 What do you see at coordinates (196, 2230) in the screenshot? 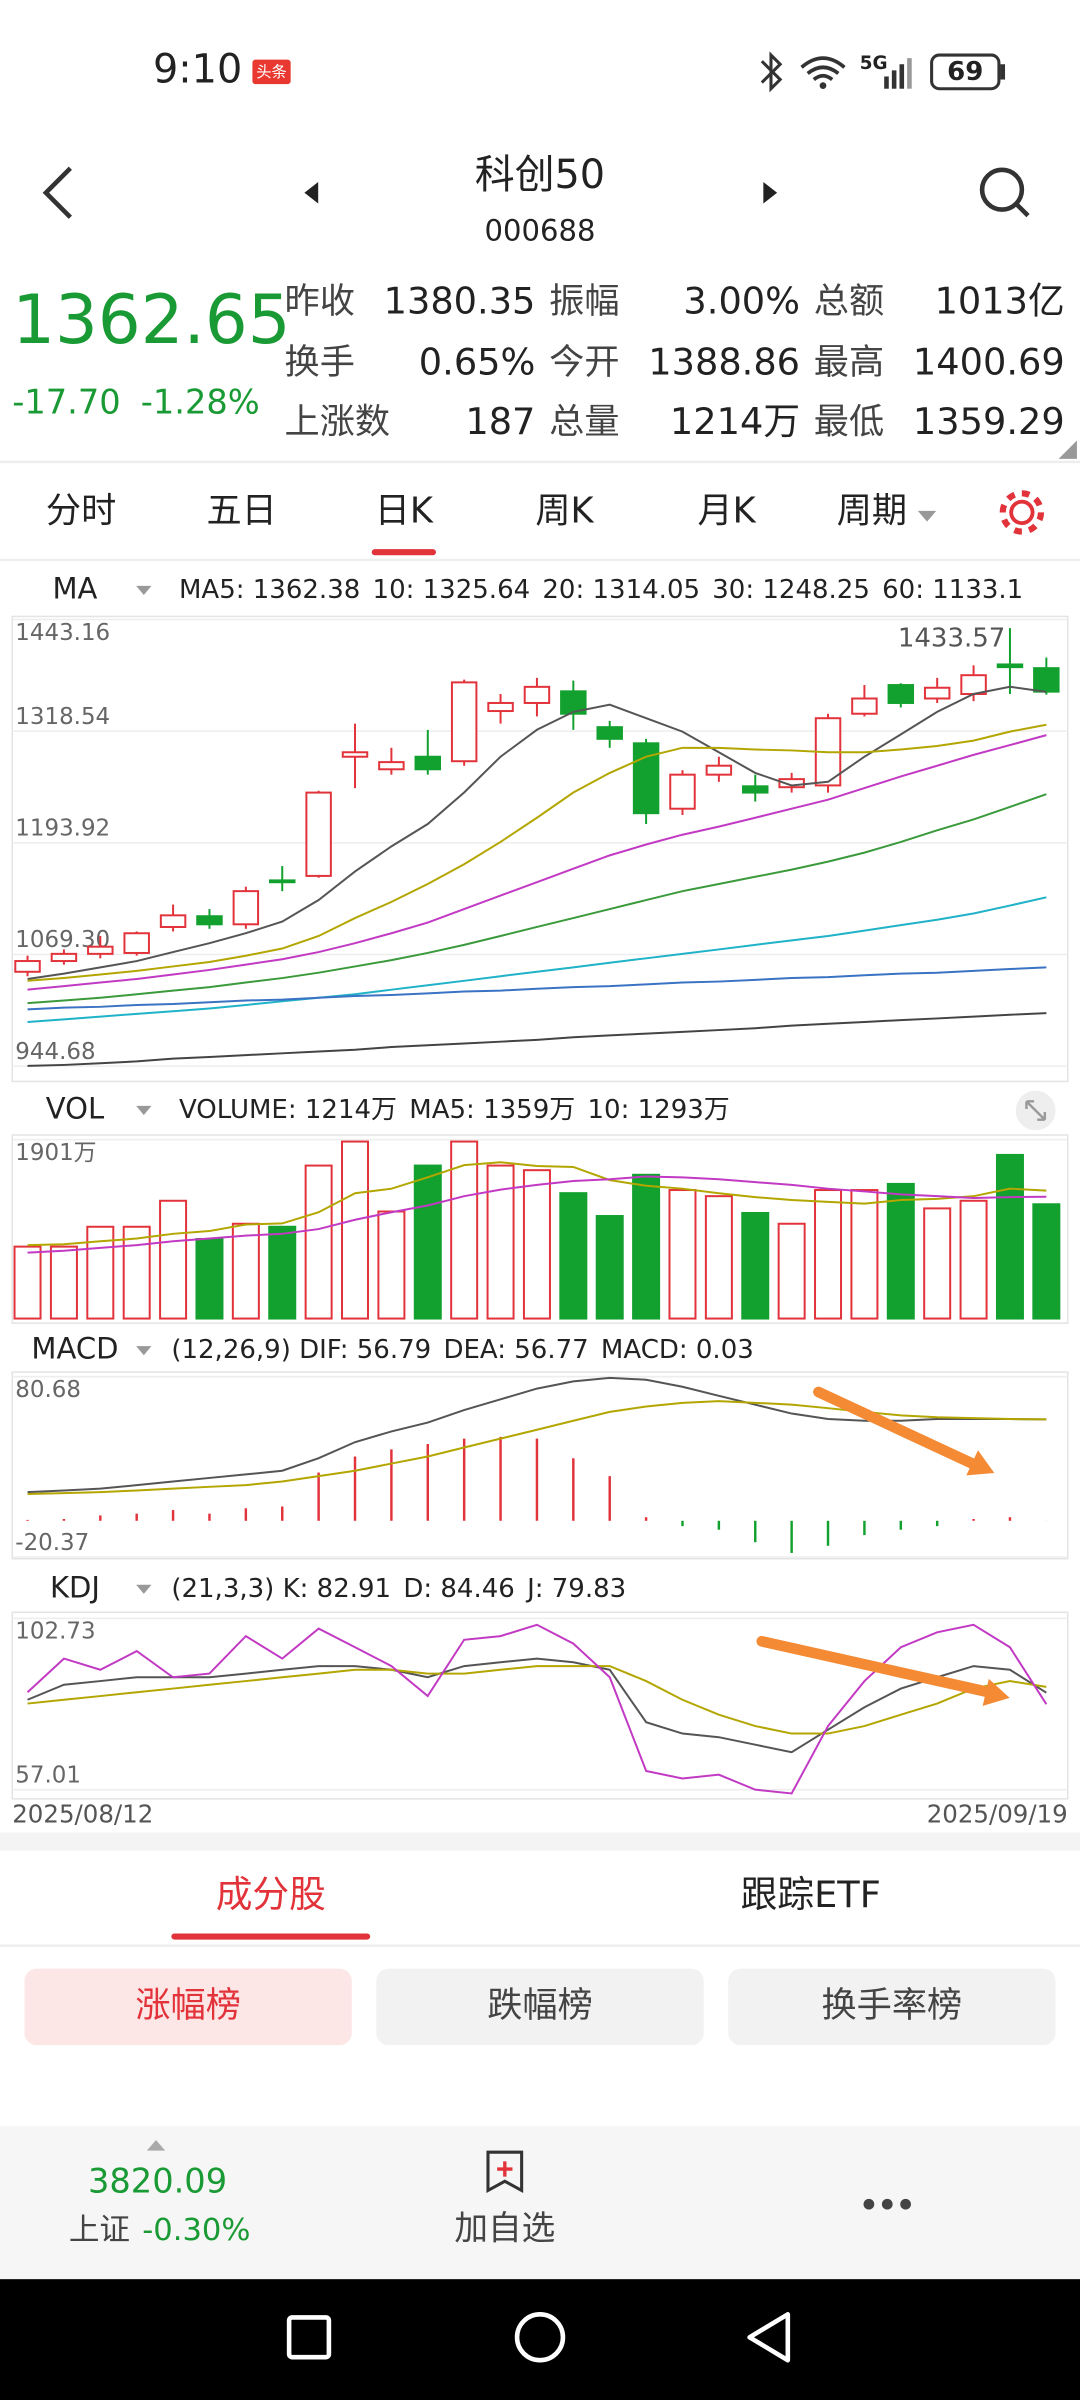
I see `index-change: -0.30%` at bounding box center [196, 2230].